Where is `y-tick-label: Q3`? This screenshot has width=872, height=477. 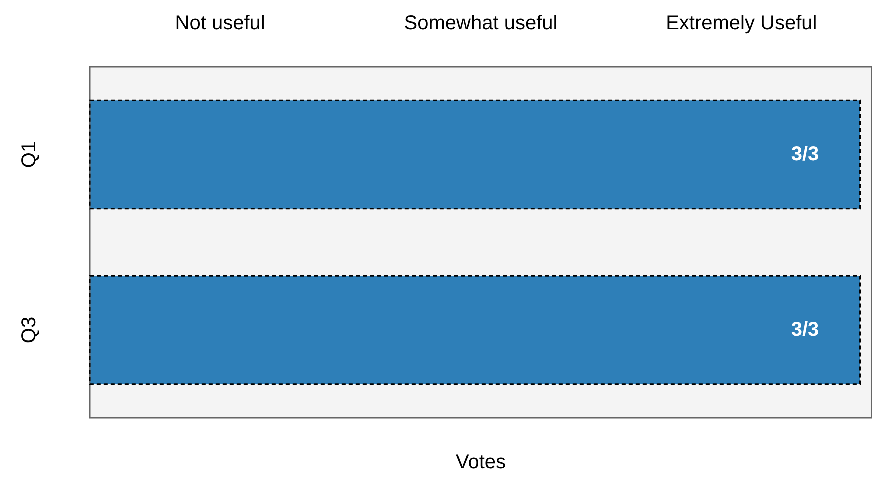 y-tick-label: Q3 is located at coordinates (29, 330).